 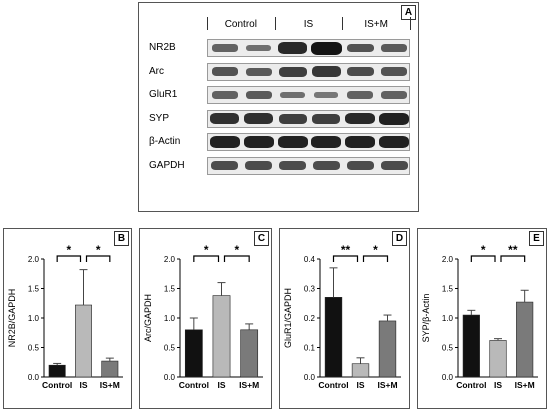 I want to click on blot-row-label: NR2B, so click(x=162, y=47).